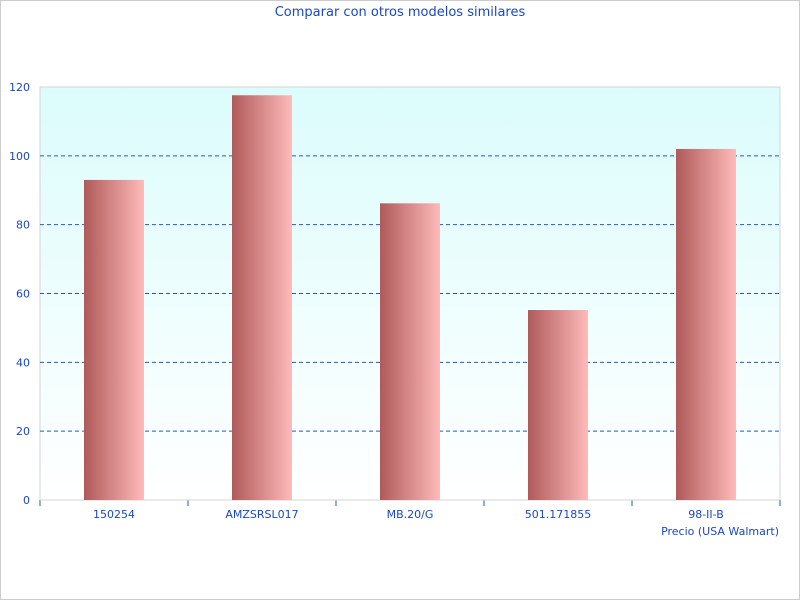  Describe the element at coordinates (26, 500) in the screenshot. I see `y-tick-label: 0` at that location.